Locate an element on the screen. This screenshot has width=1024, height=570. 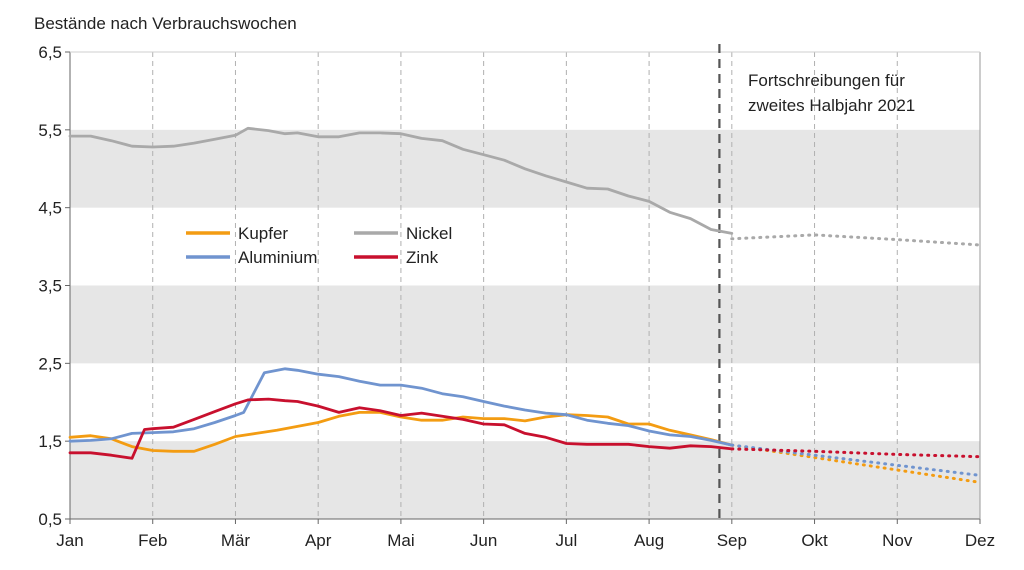
x-tick-label-jan: Jan is located at coordinates (69, 540).